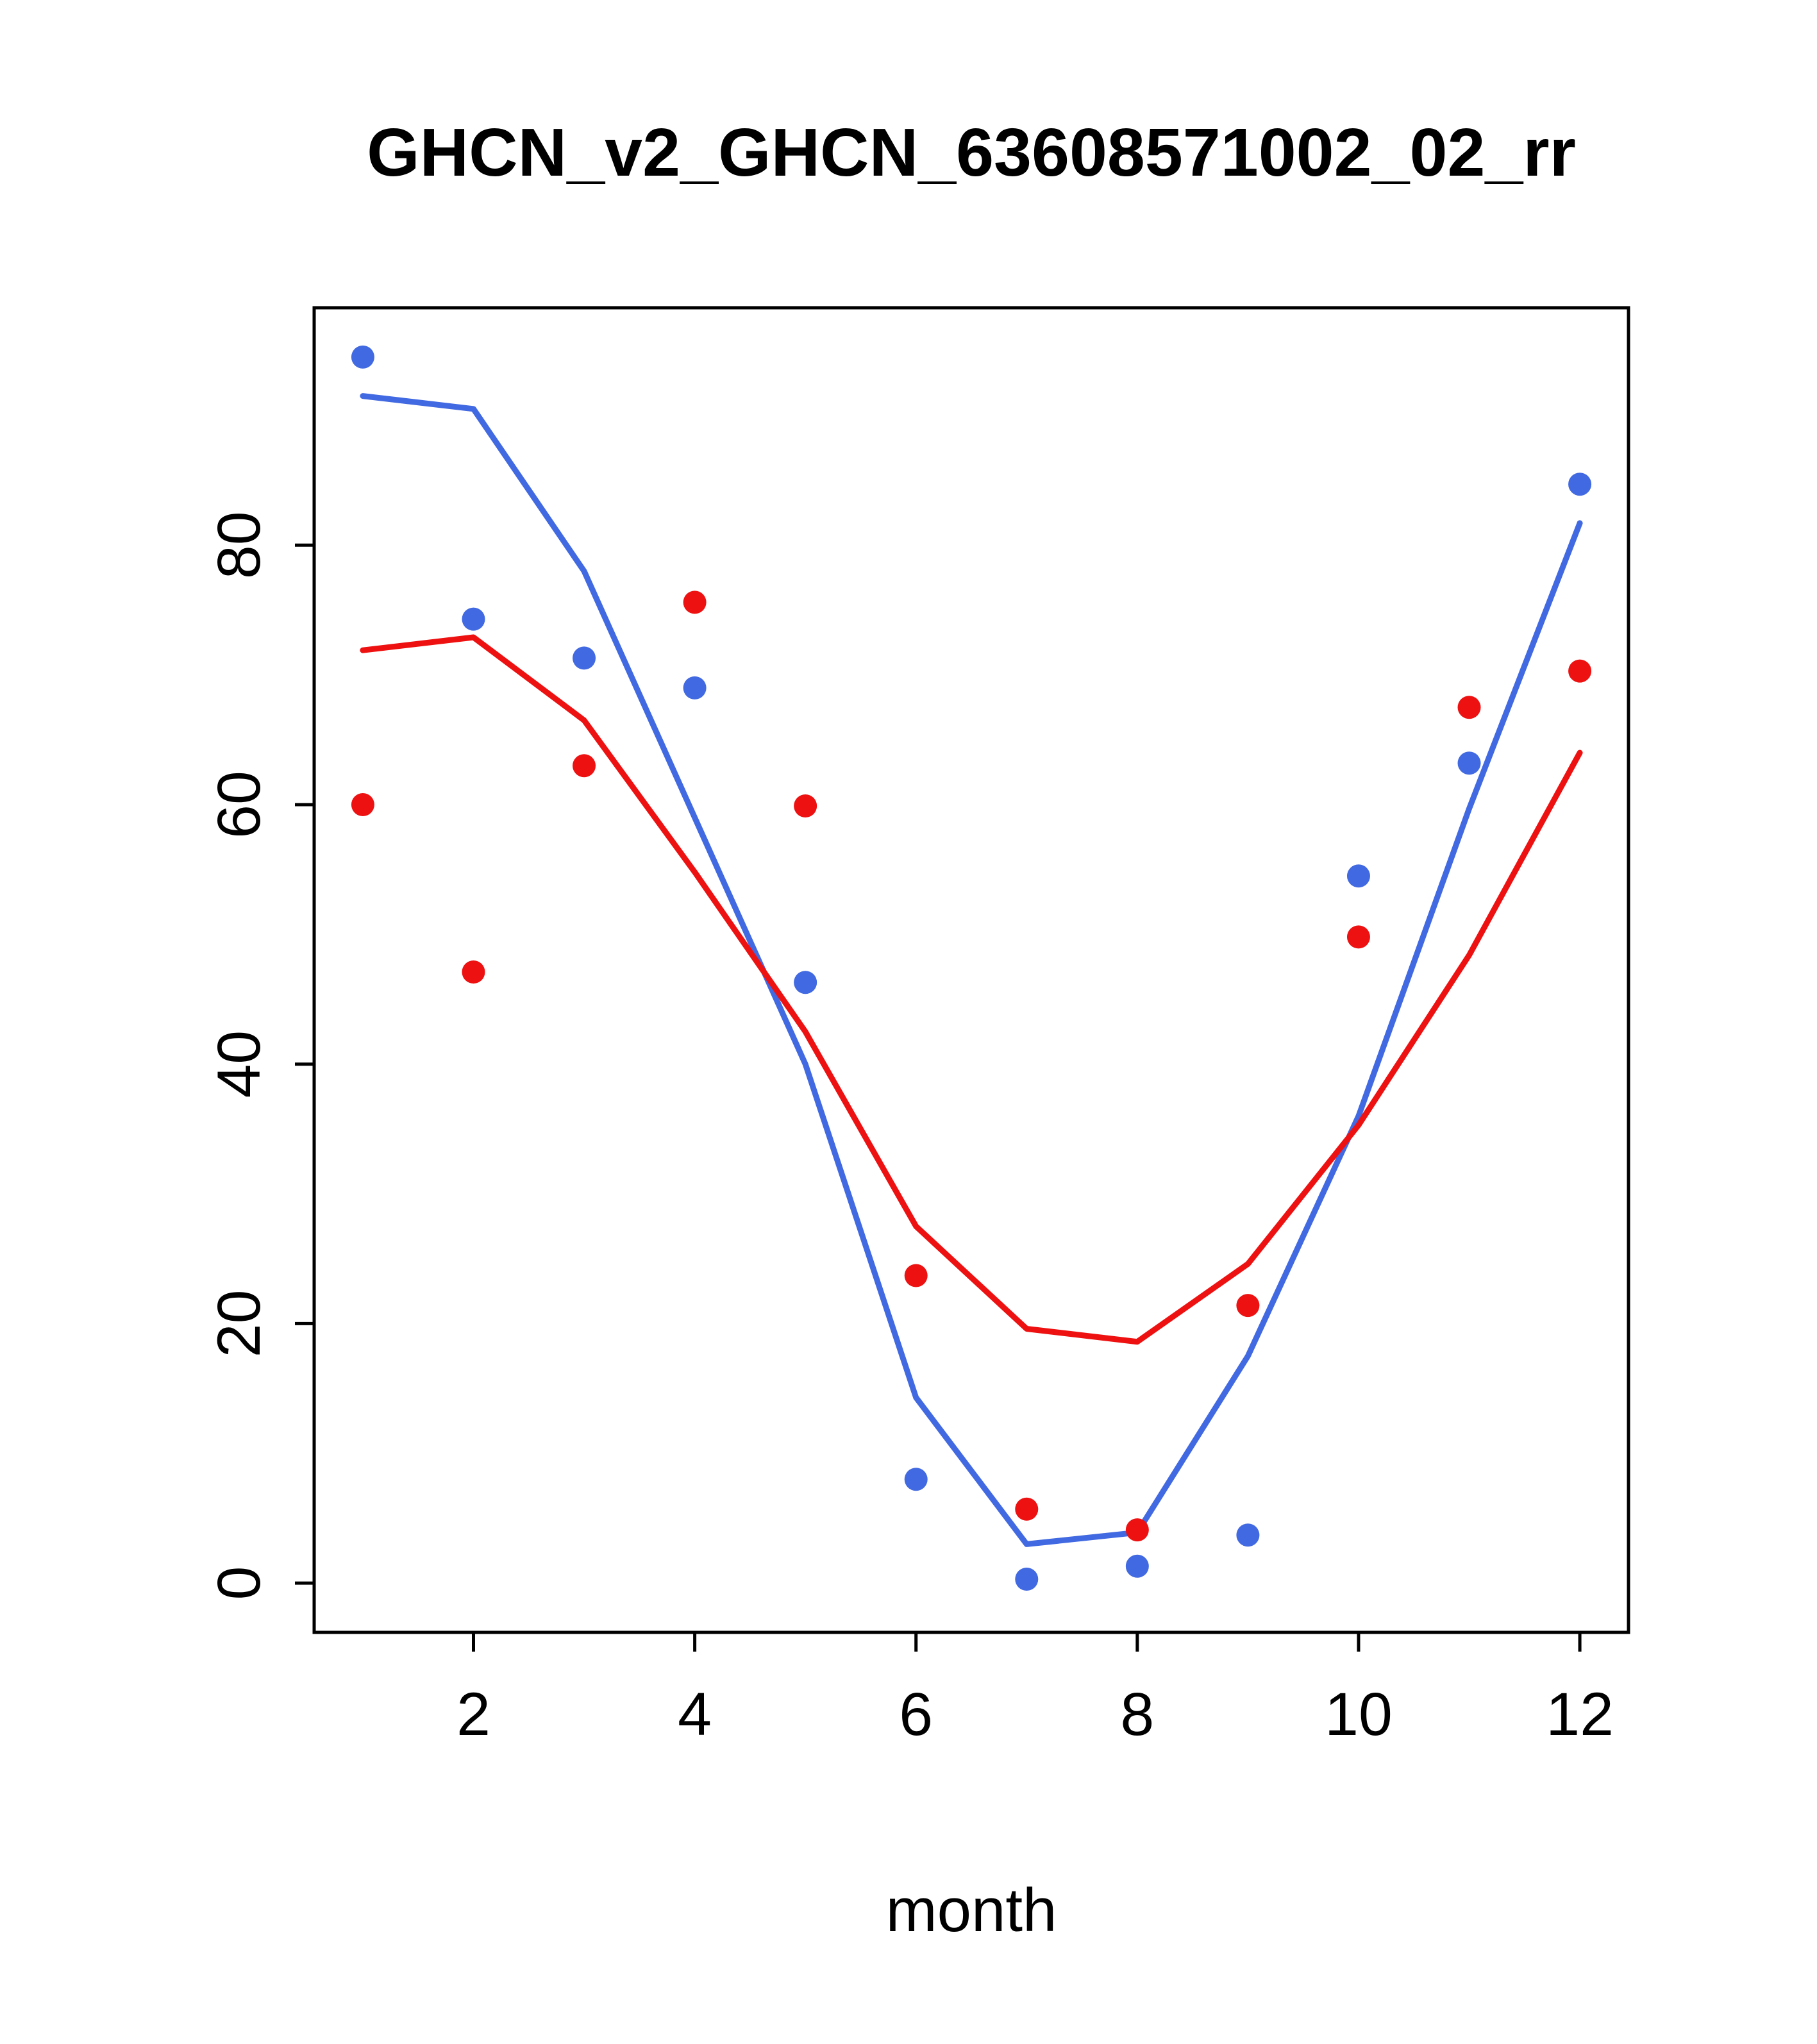 The image size is (1817, 2044). I want to click on y-tick-label: 0, so click(239, 1583).